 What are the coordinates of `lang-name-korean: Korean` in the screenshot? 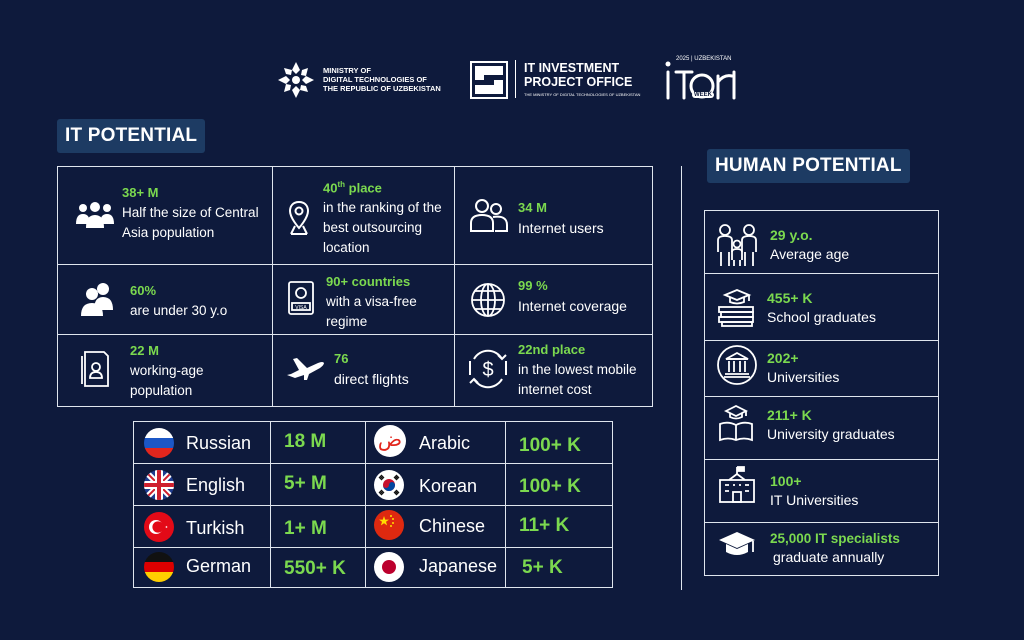 It's located at (448, 486).